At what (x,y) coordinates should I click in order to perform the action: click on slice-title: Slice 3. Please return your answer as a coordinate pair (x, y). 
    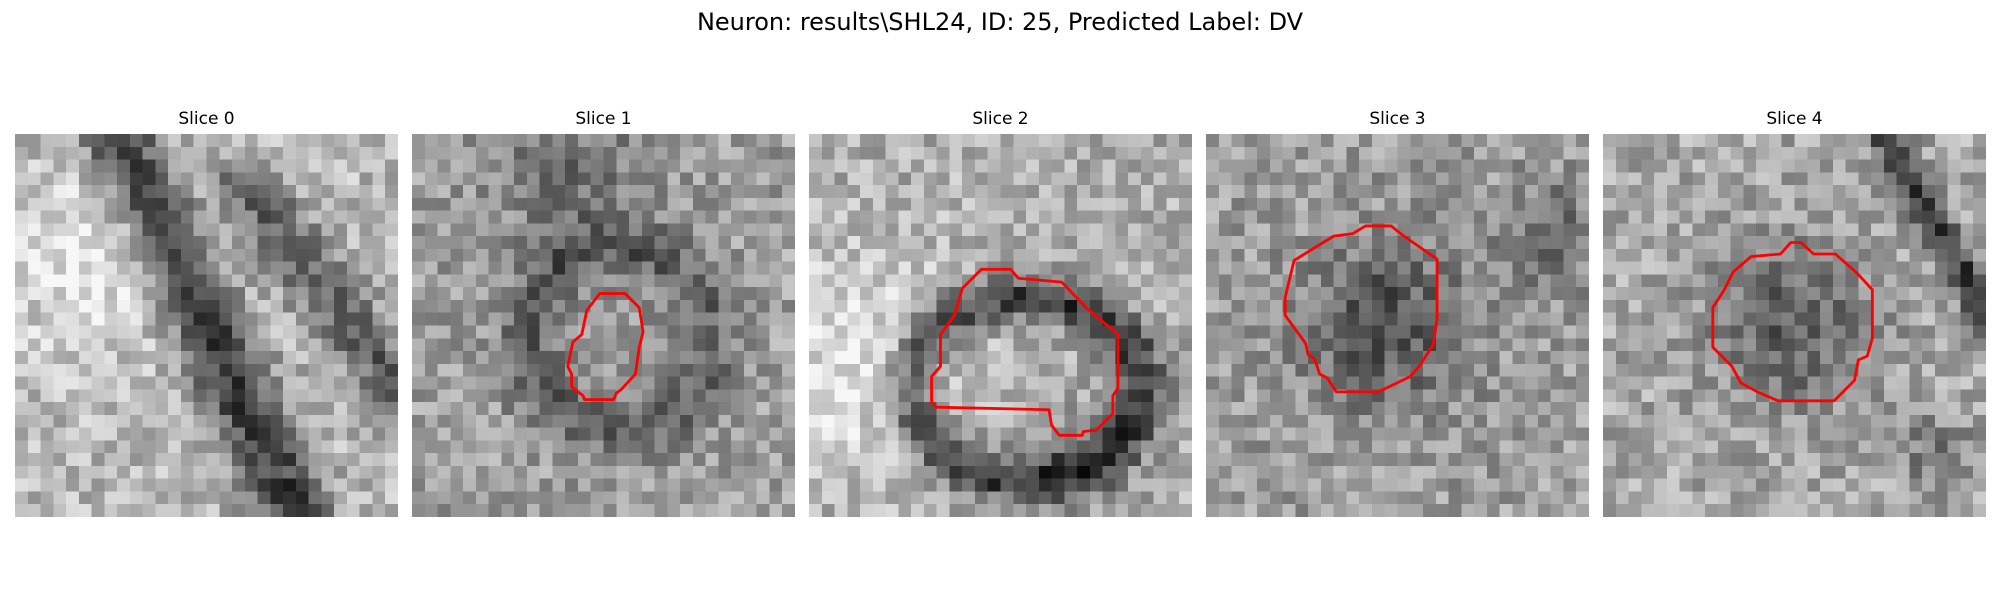
    Looking at the image, I should click on (1397, 119).